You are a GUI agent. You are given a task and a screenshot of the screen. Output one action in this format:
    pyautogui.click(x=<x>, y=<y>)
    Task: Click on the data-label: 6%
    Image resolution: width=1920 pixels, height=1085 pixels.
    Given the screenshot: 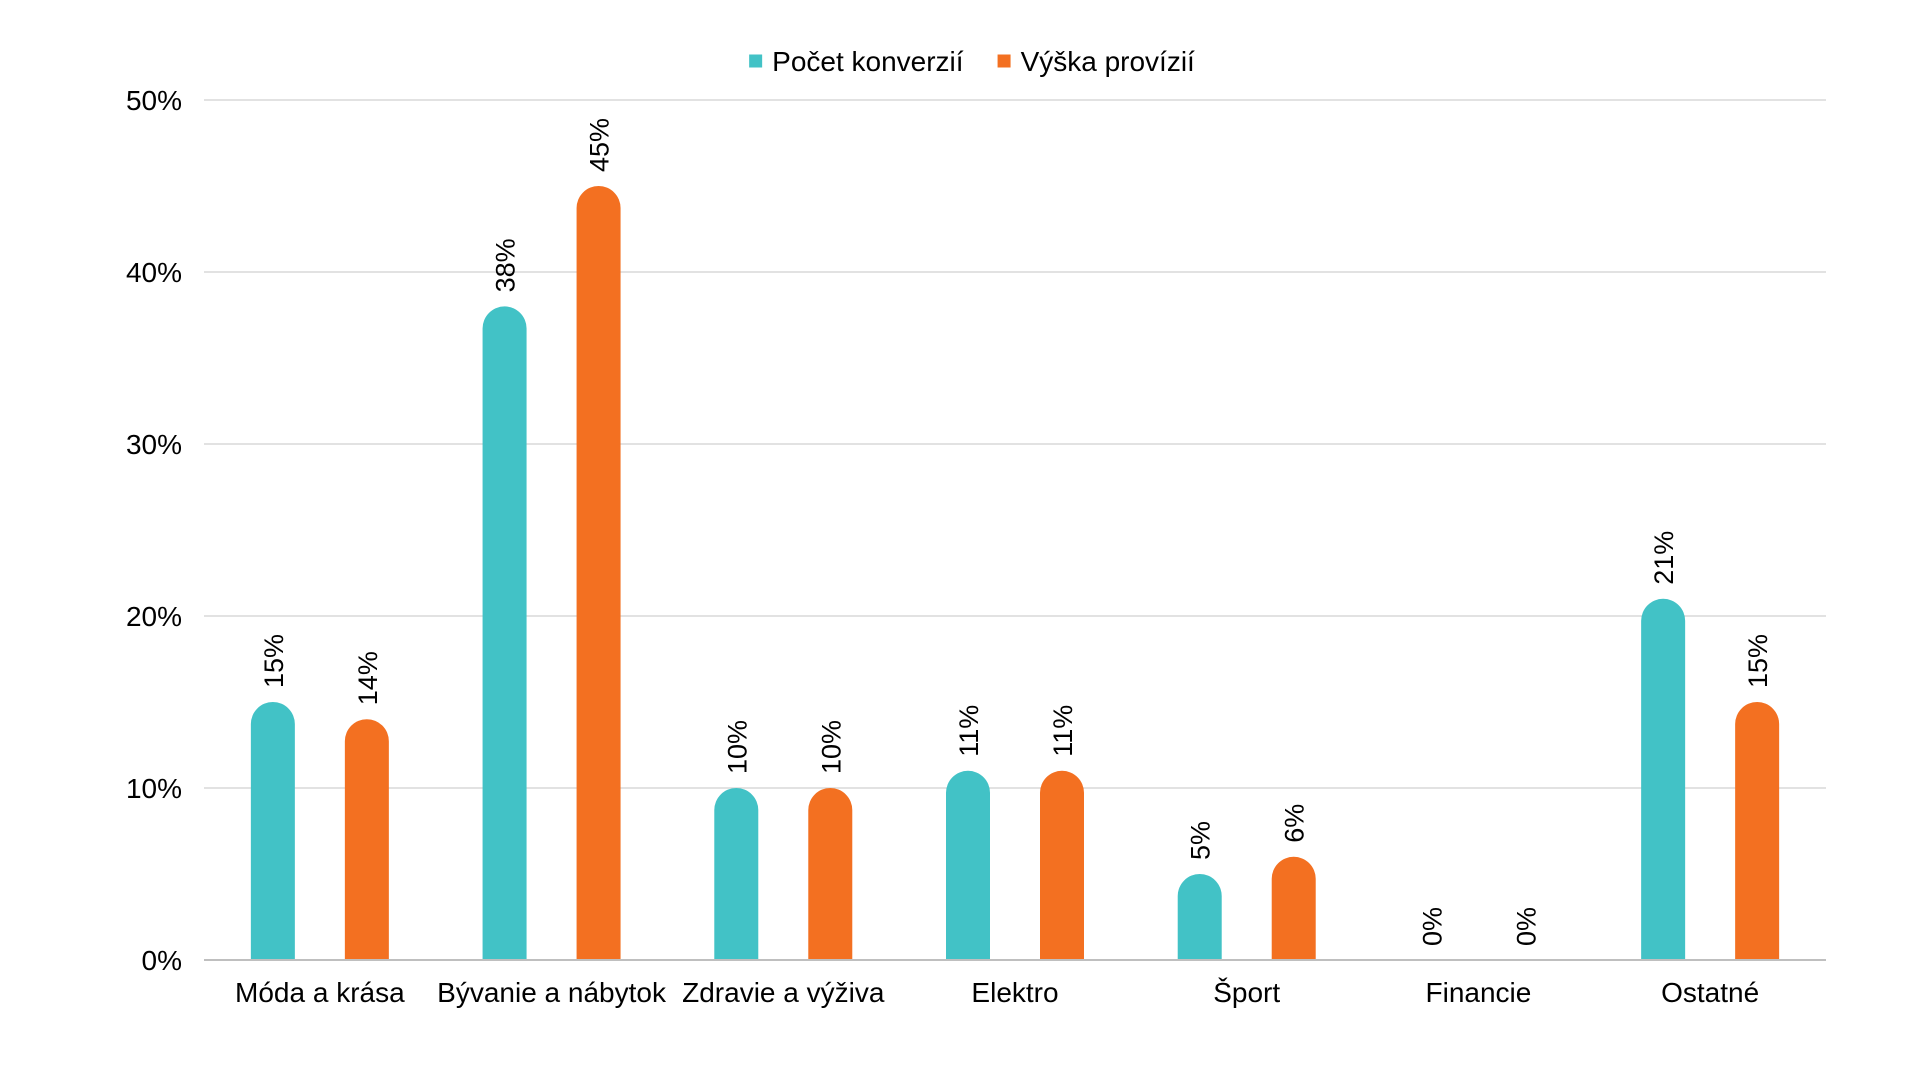 What is the action you would take?
    pyautogui.click(x=1295, y=823)
    